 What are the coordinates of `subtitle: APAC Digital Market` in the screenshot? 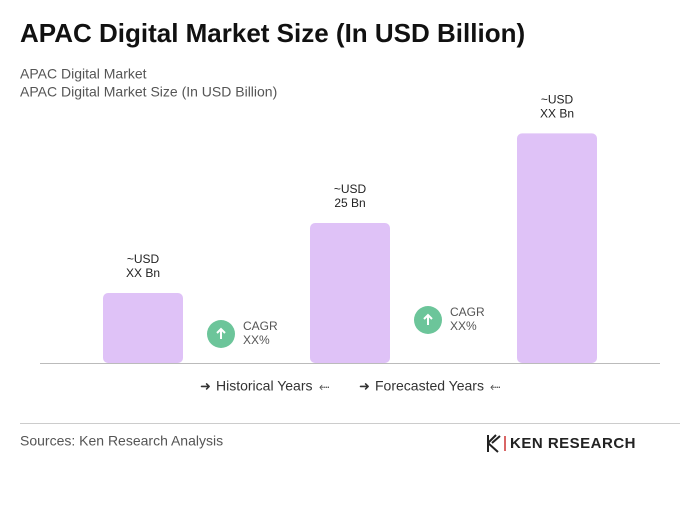 It's located at (83, 74).